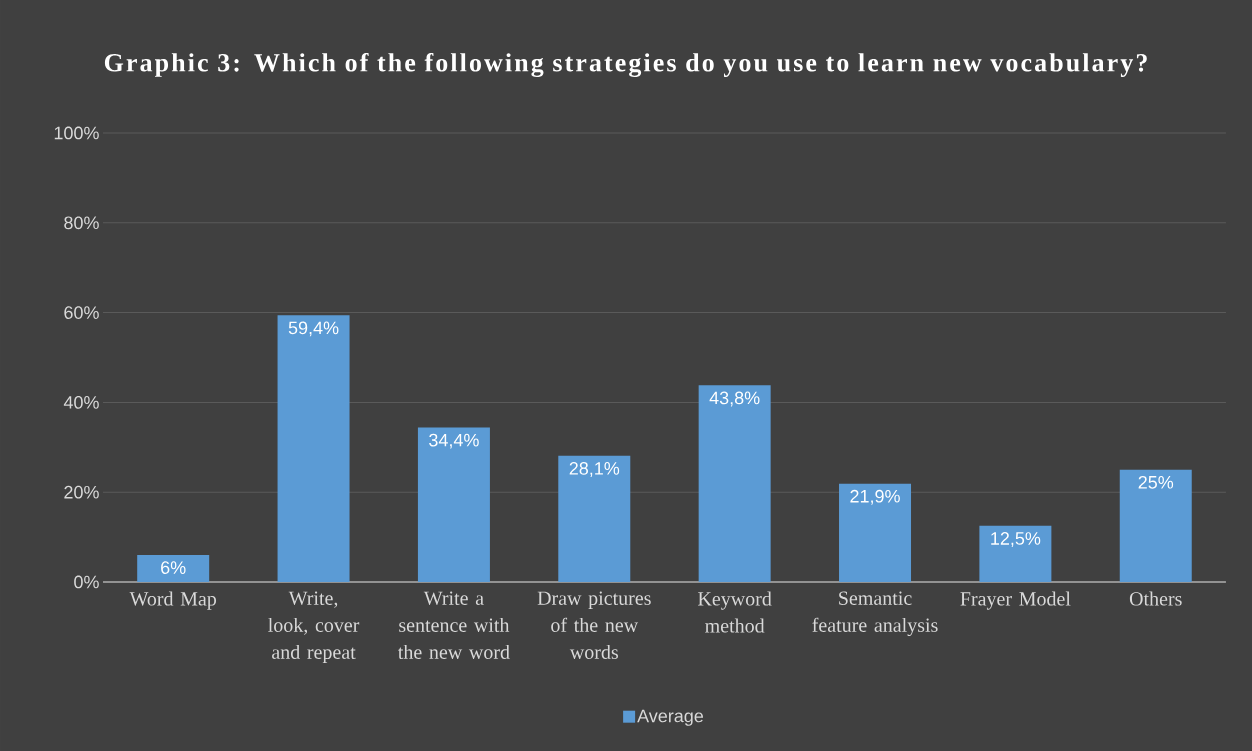 This screenshot has width=1252, height=751. I want to click on x-tick-label: Write a sentence with the new word, so click(454, 625).